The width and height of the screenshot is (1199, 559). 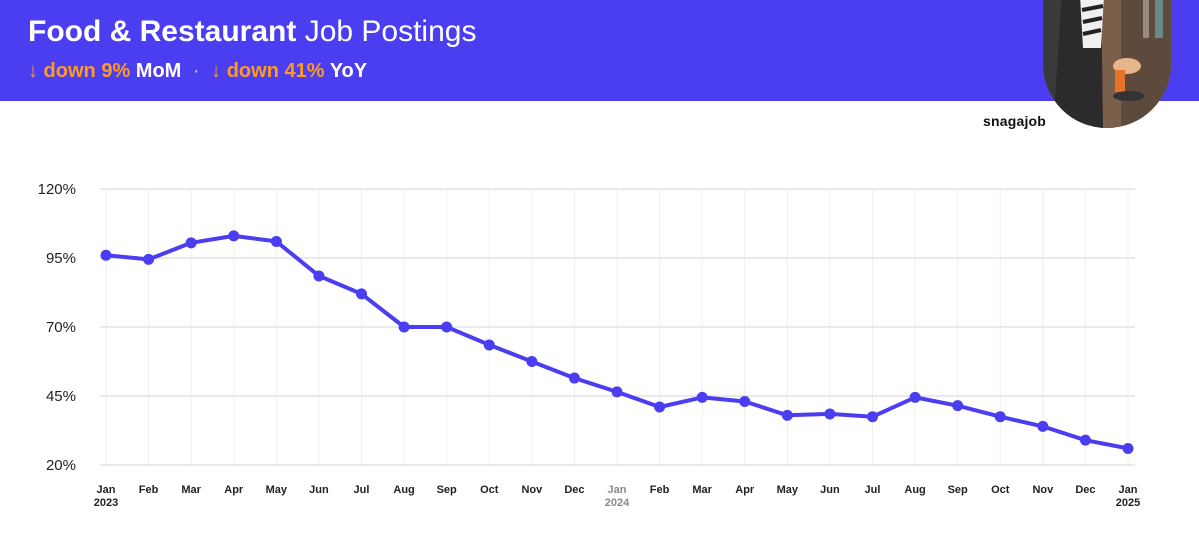 What do you see at coordinates (617, 503) in the screenshot?
I see `x-tick-year: 2024` at bounding box center [617, 503].